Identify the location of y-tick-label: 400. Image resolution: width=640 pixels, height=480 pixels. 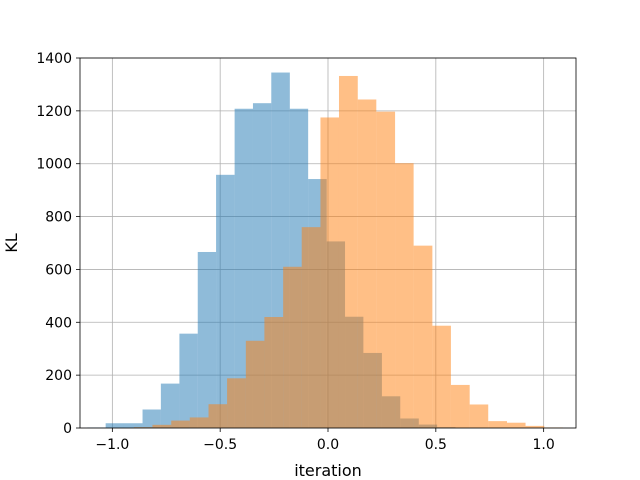
(58, 323).